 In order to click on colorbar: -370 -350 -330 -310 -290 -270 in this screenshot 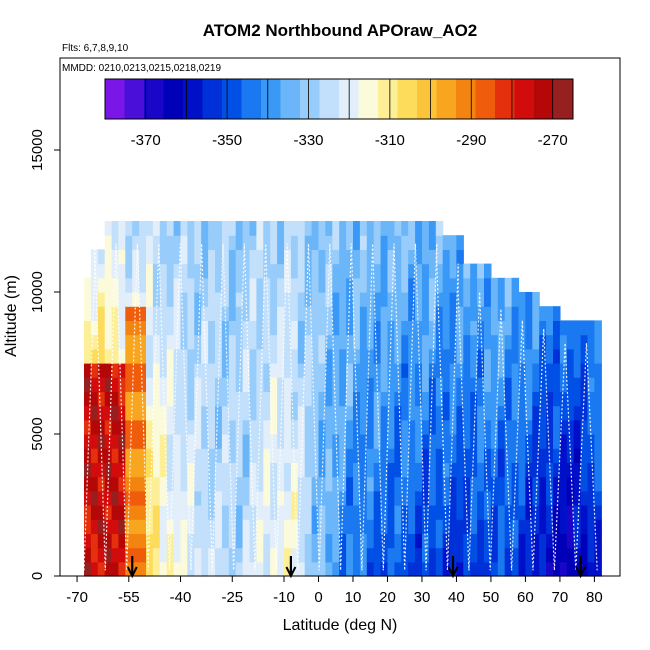, I will do `click(339, 113)`.